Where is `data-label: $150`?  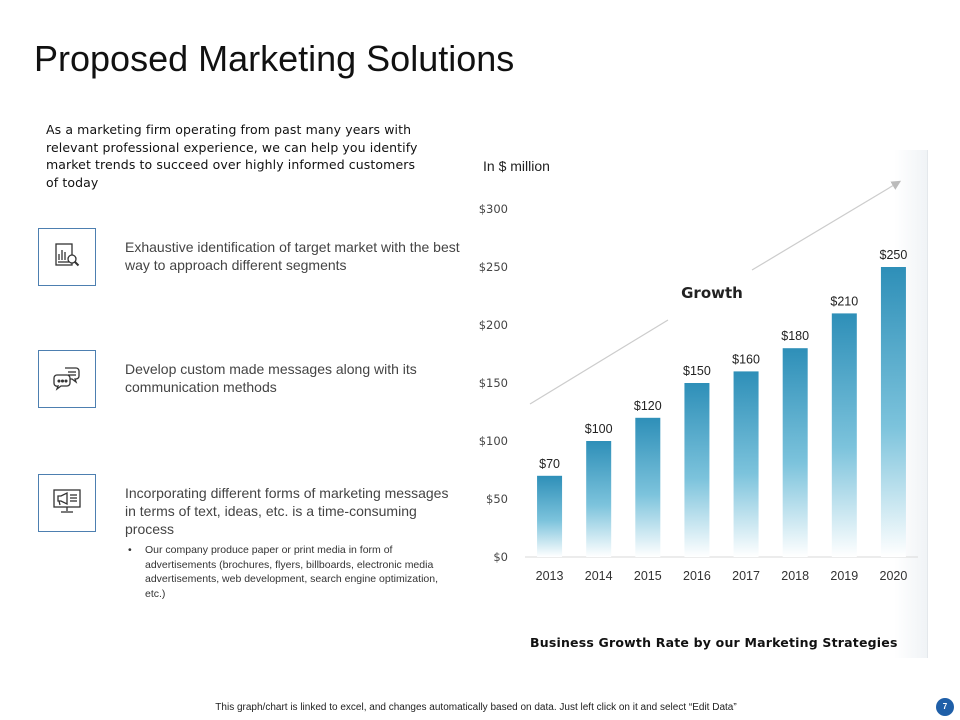
data-label: $150 is located at coordinates (697, 371).